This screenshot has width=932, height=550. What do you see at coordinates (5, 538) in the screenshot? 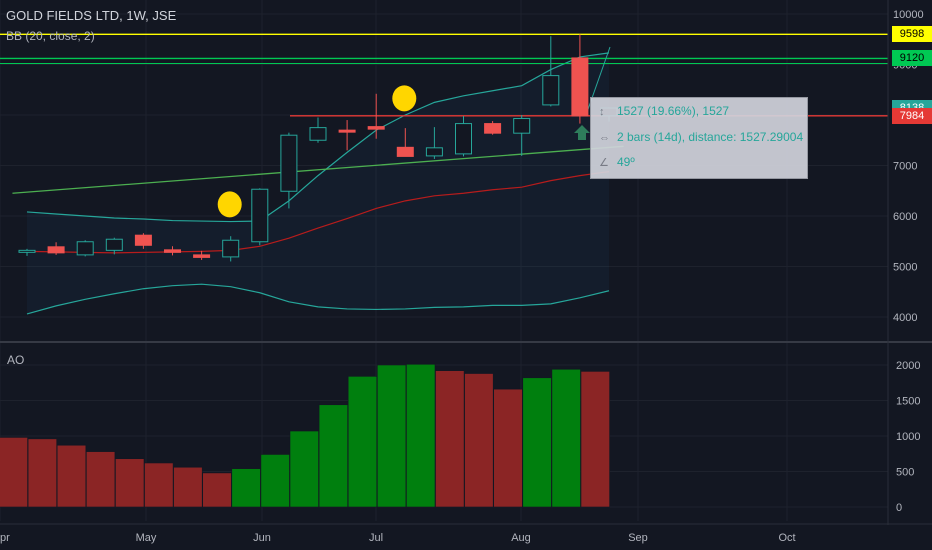
I see `time-tick-label: pr` at bounding box center [5, 538].